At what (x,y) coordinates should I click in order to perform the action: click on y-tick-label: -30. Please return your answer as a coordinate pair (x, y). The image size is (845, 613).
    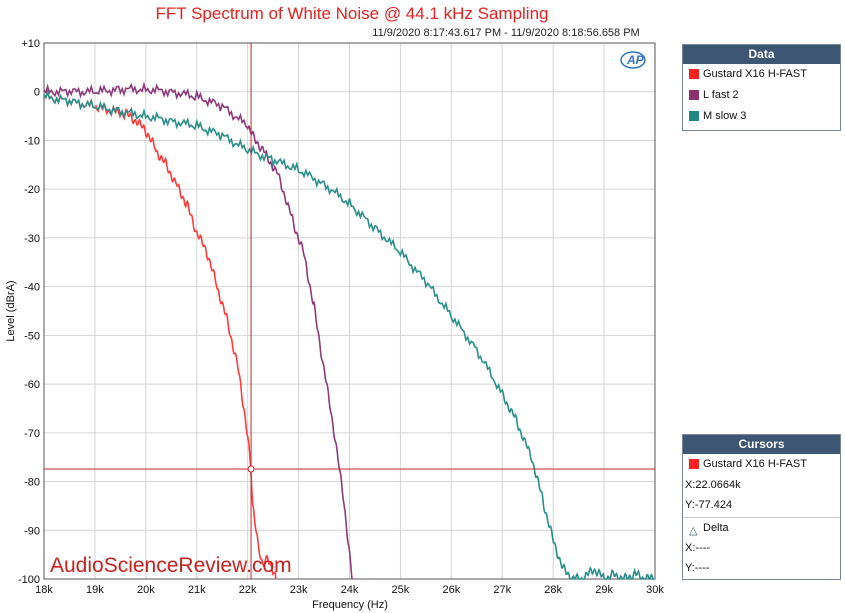
    Looking at the image, I should click on (32, 239).